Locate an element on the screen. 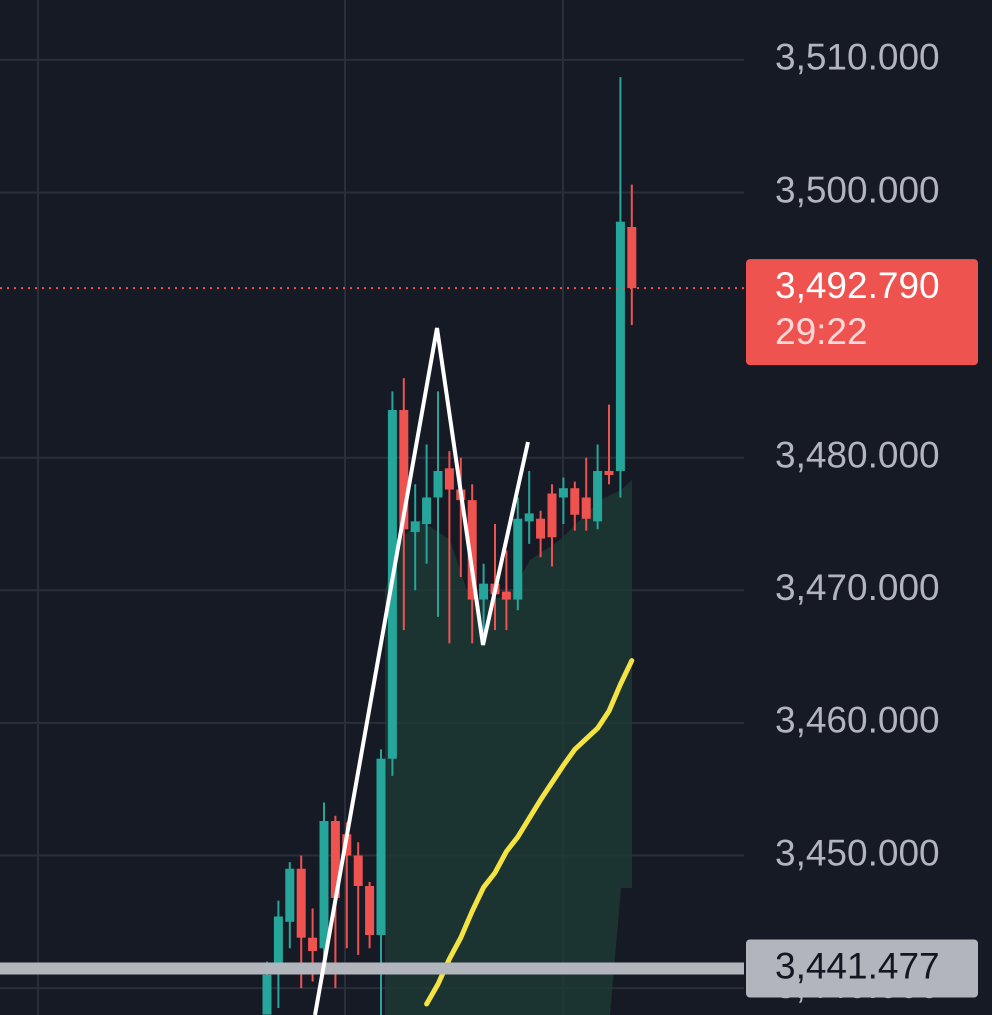 The height and width of the screenshot is (1015, 992). shaded-area is located at coordinates (508, 747).